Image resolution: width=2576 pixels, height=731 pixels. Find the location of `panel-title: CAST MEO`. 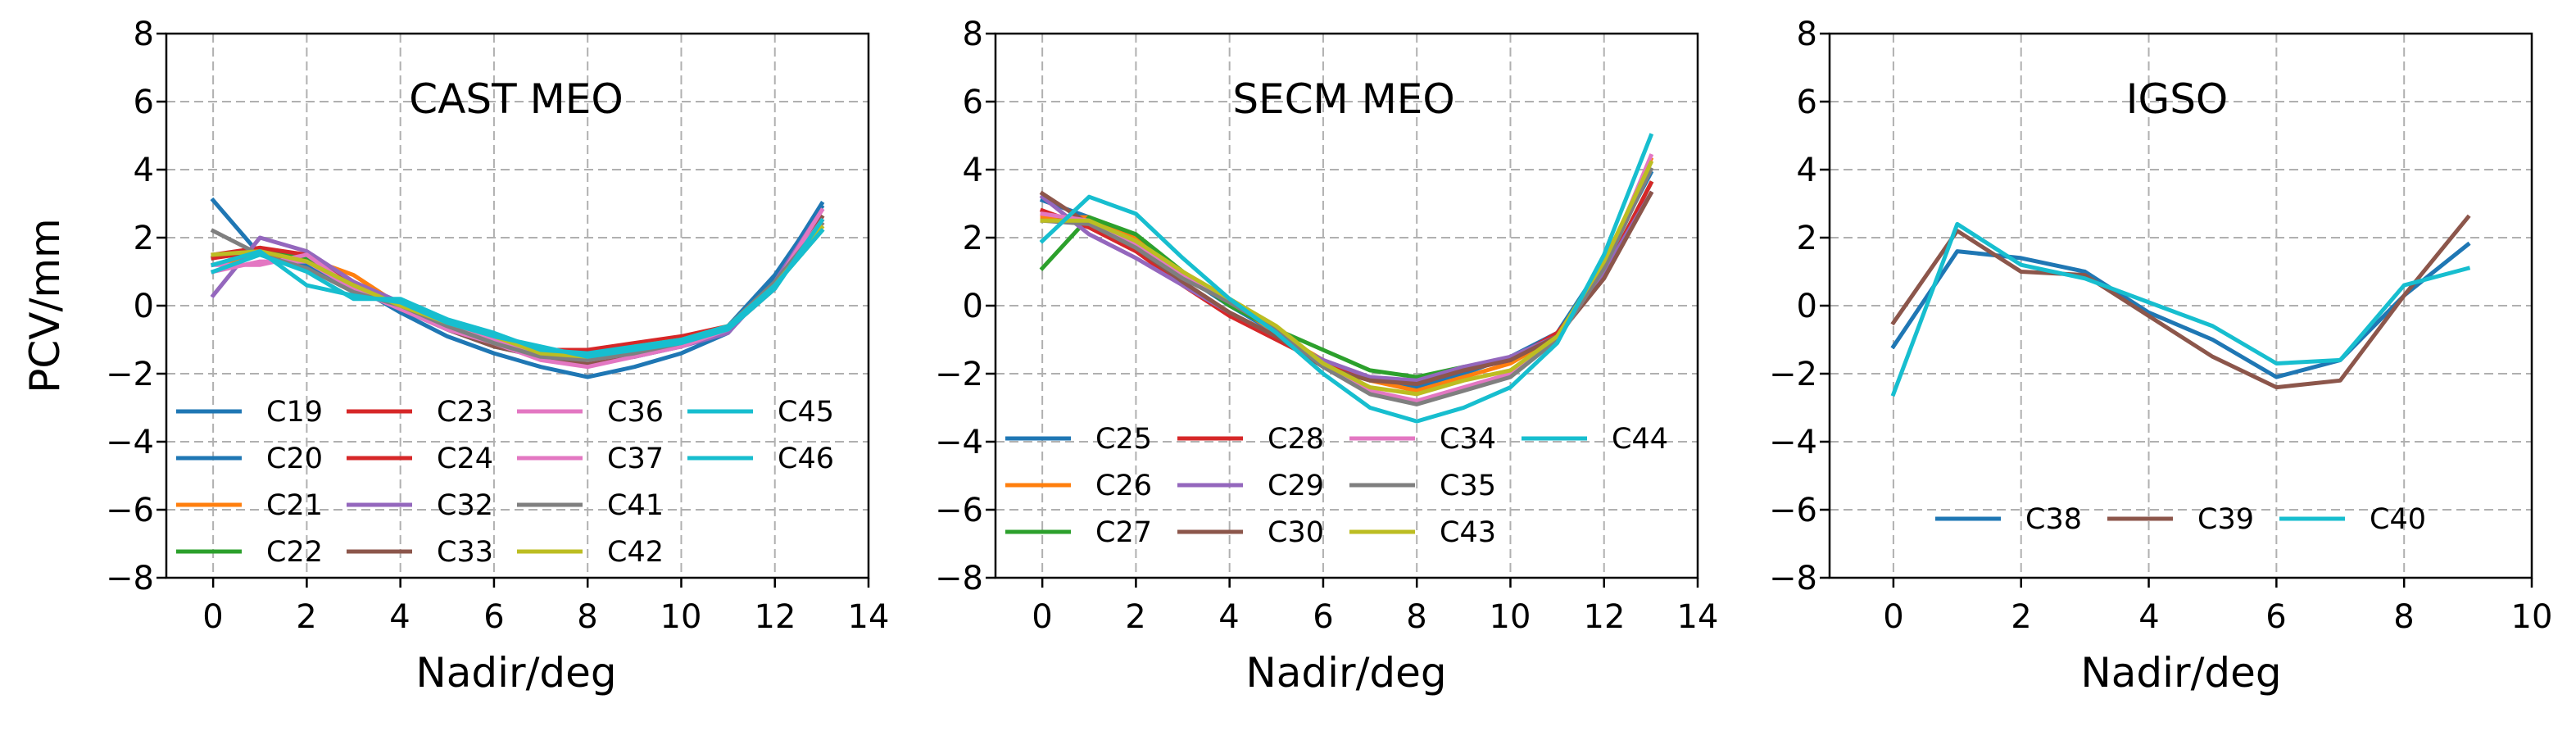

panel-title: CAST MEO is located at coordinates (516, 99).